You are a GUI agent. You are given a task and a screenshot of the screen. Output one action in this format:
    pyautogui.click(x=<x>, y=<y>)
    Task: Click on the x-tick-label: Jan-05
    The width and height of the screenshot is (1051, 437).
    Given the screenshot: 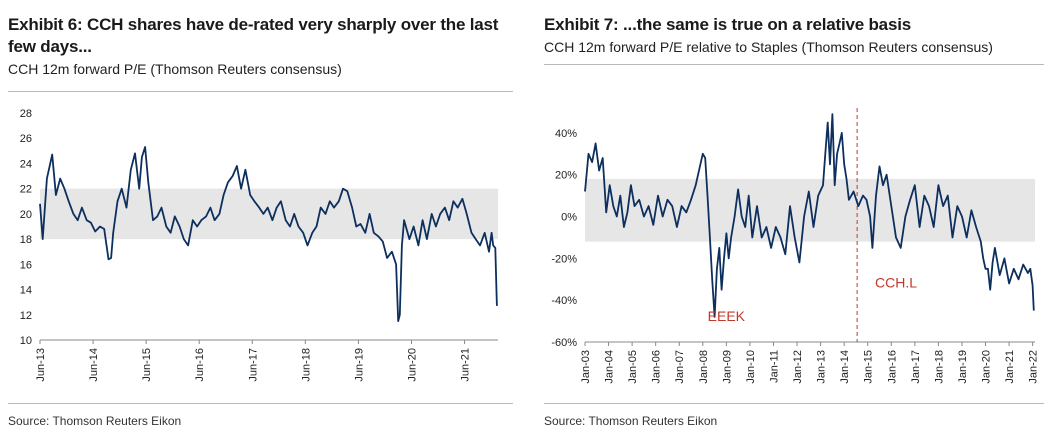 What is the action you would take?
    pyautogui.click(x=633, y=367)
    